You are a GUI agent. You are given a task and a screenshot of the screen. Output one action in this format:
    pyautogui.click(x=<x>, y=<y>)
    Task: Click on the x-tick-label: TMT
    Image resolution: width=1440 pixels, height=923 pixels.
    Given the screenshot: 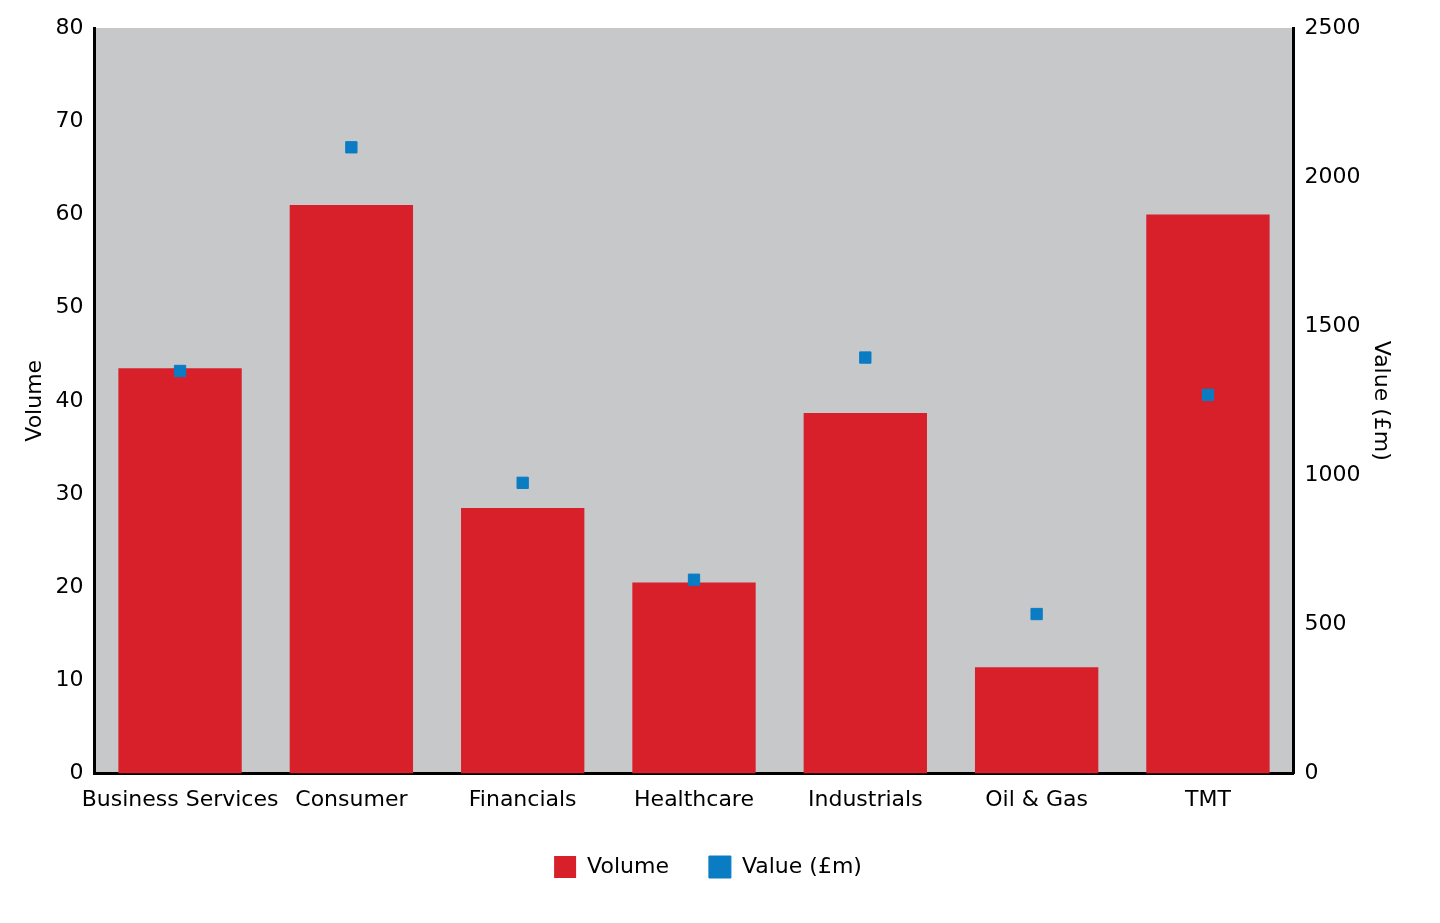 What is the action you would take?
    pyautogui.click(x=1208, y=798)
    